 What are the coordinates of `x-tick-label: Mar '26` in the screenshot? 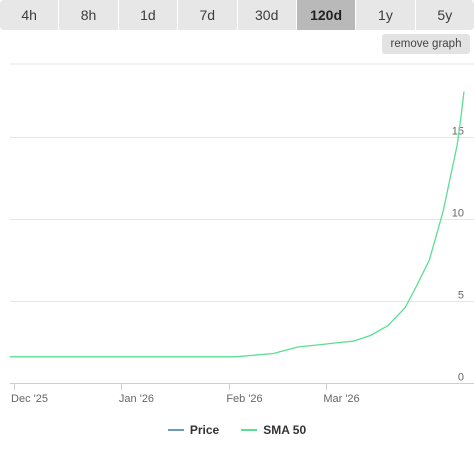 It's located at (341, 399).